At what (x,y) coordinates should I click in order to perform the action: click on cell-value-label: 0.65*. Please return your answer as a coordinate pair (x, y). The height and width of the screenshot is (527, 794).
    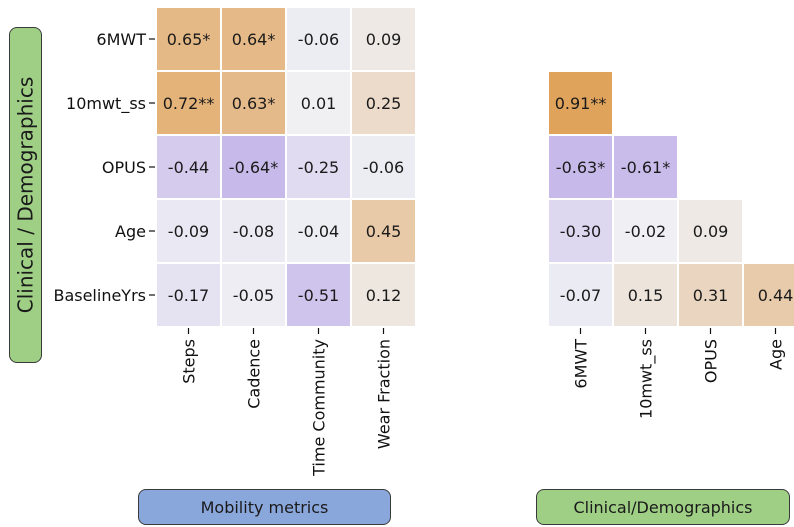
    Looking at the image, I should click on (189, 39).